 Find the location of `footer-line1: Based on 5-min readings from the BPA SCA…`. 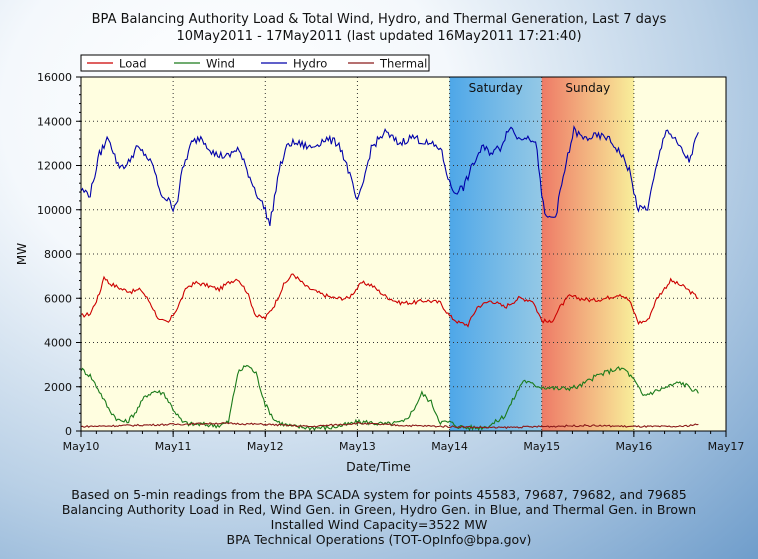

footer-line1: Based on 5-min readings from the BPA SCA… is located at coordinates (379, 494).